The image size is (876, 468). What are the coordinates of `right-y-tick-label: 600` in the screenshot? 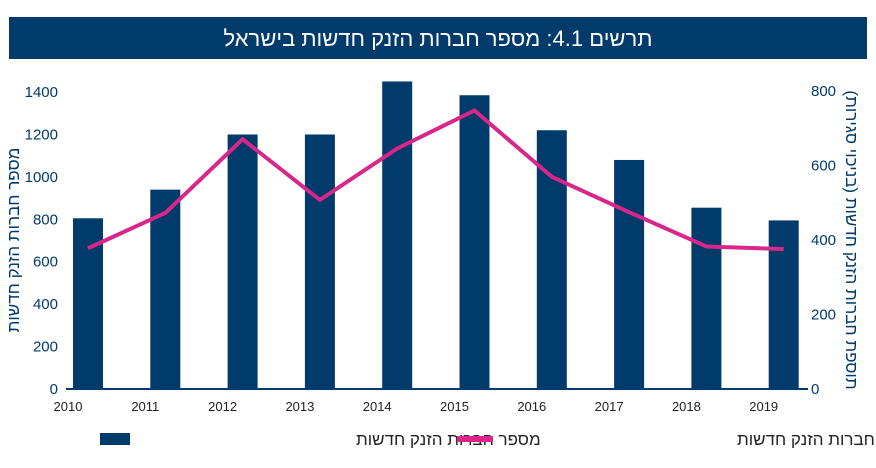 It's located at (823, 166).